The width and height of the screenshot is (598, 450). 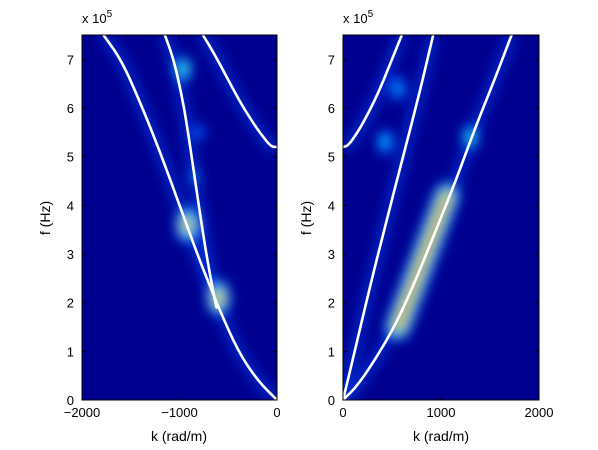 What do you see at coordinates (70, 157) in the screenshot?
I see `left-y-tick-label-5: 5` at bounding box center [70, 157].